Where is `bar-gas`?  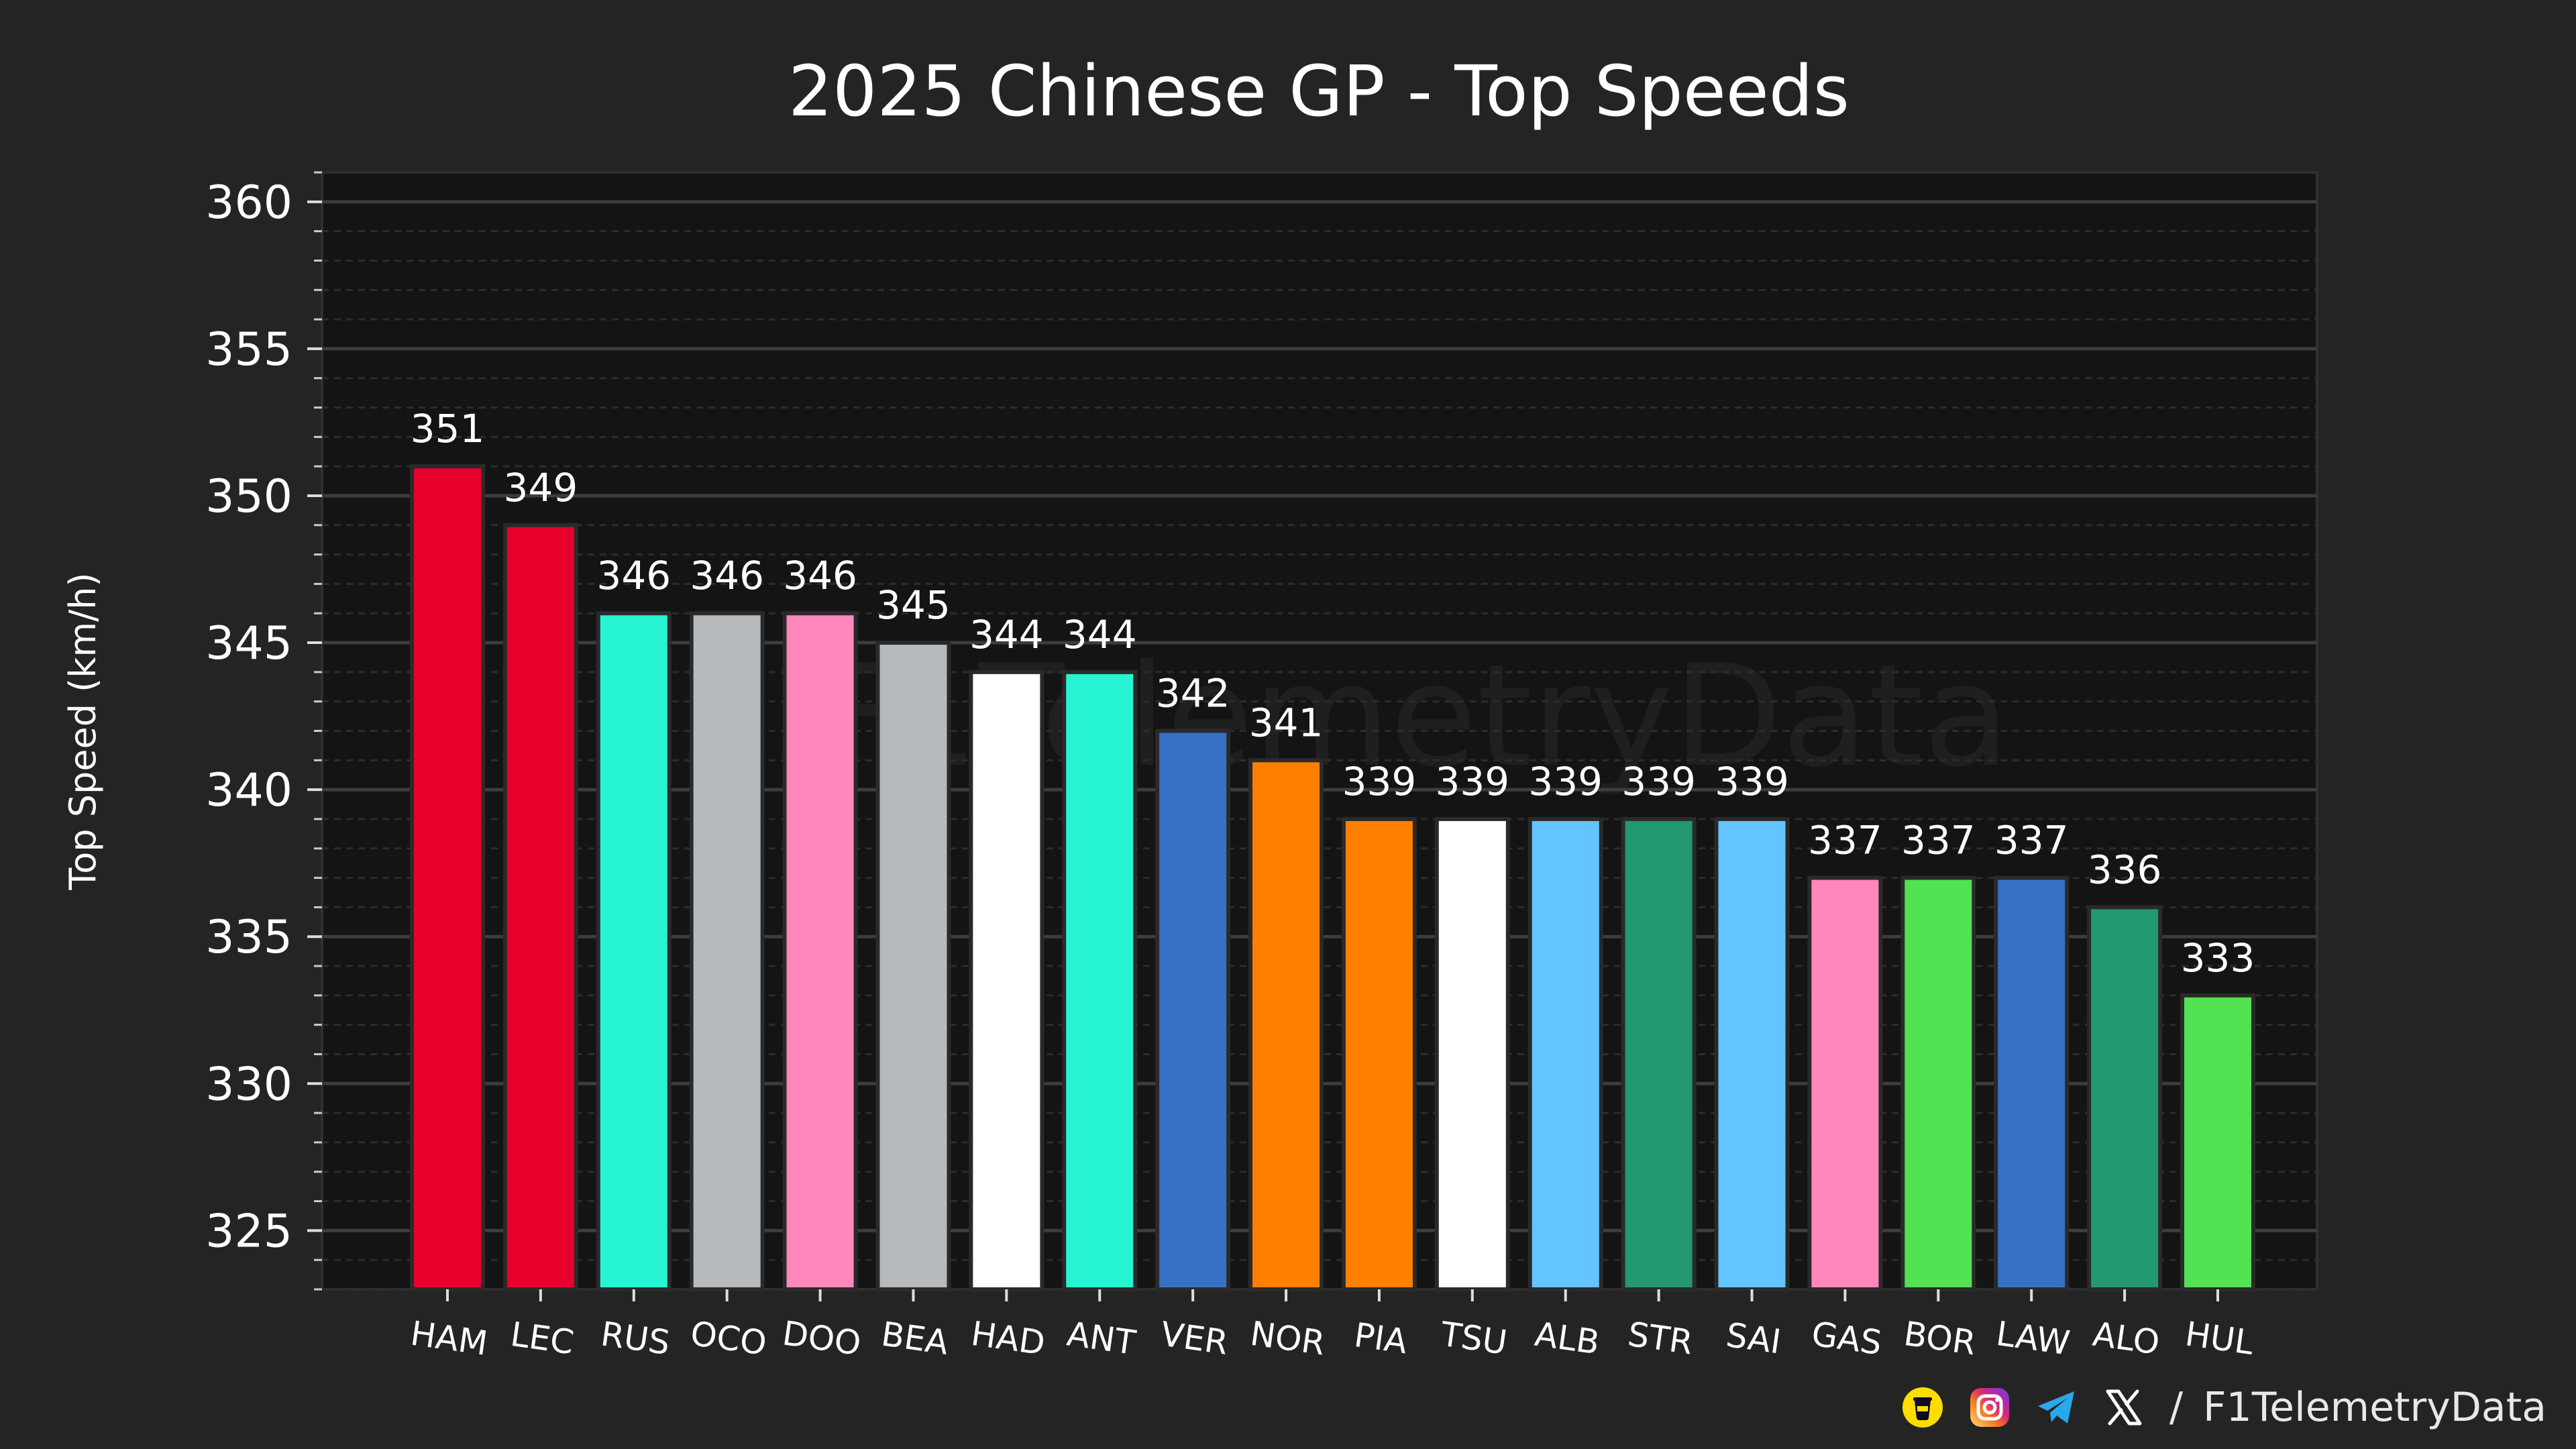 bar-gas is located at coordinates (1845, 1083).